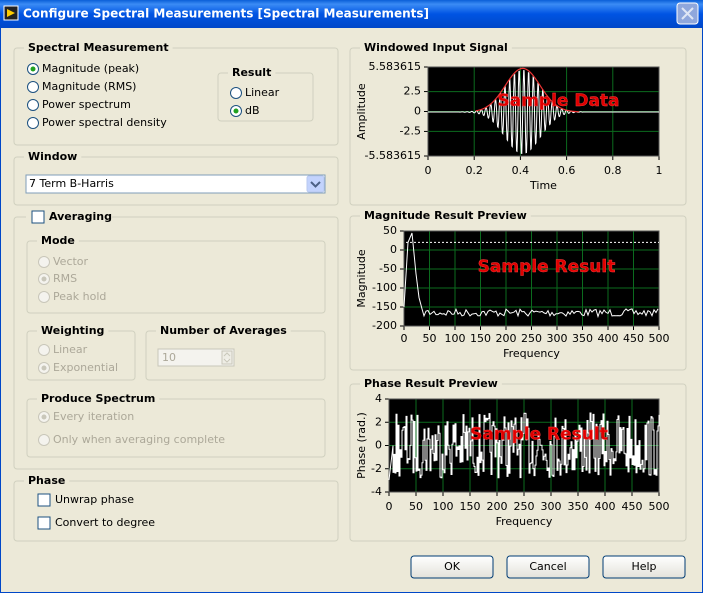  What do you see at coordinates (46, 480) in the screenshot?
I see `group-title: Phase` at bounding box center [46, 480].